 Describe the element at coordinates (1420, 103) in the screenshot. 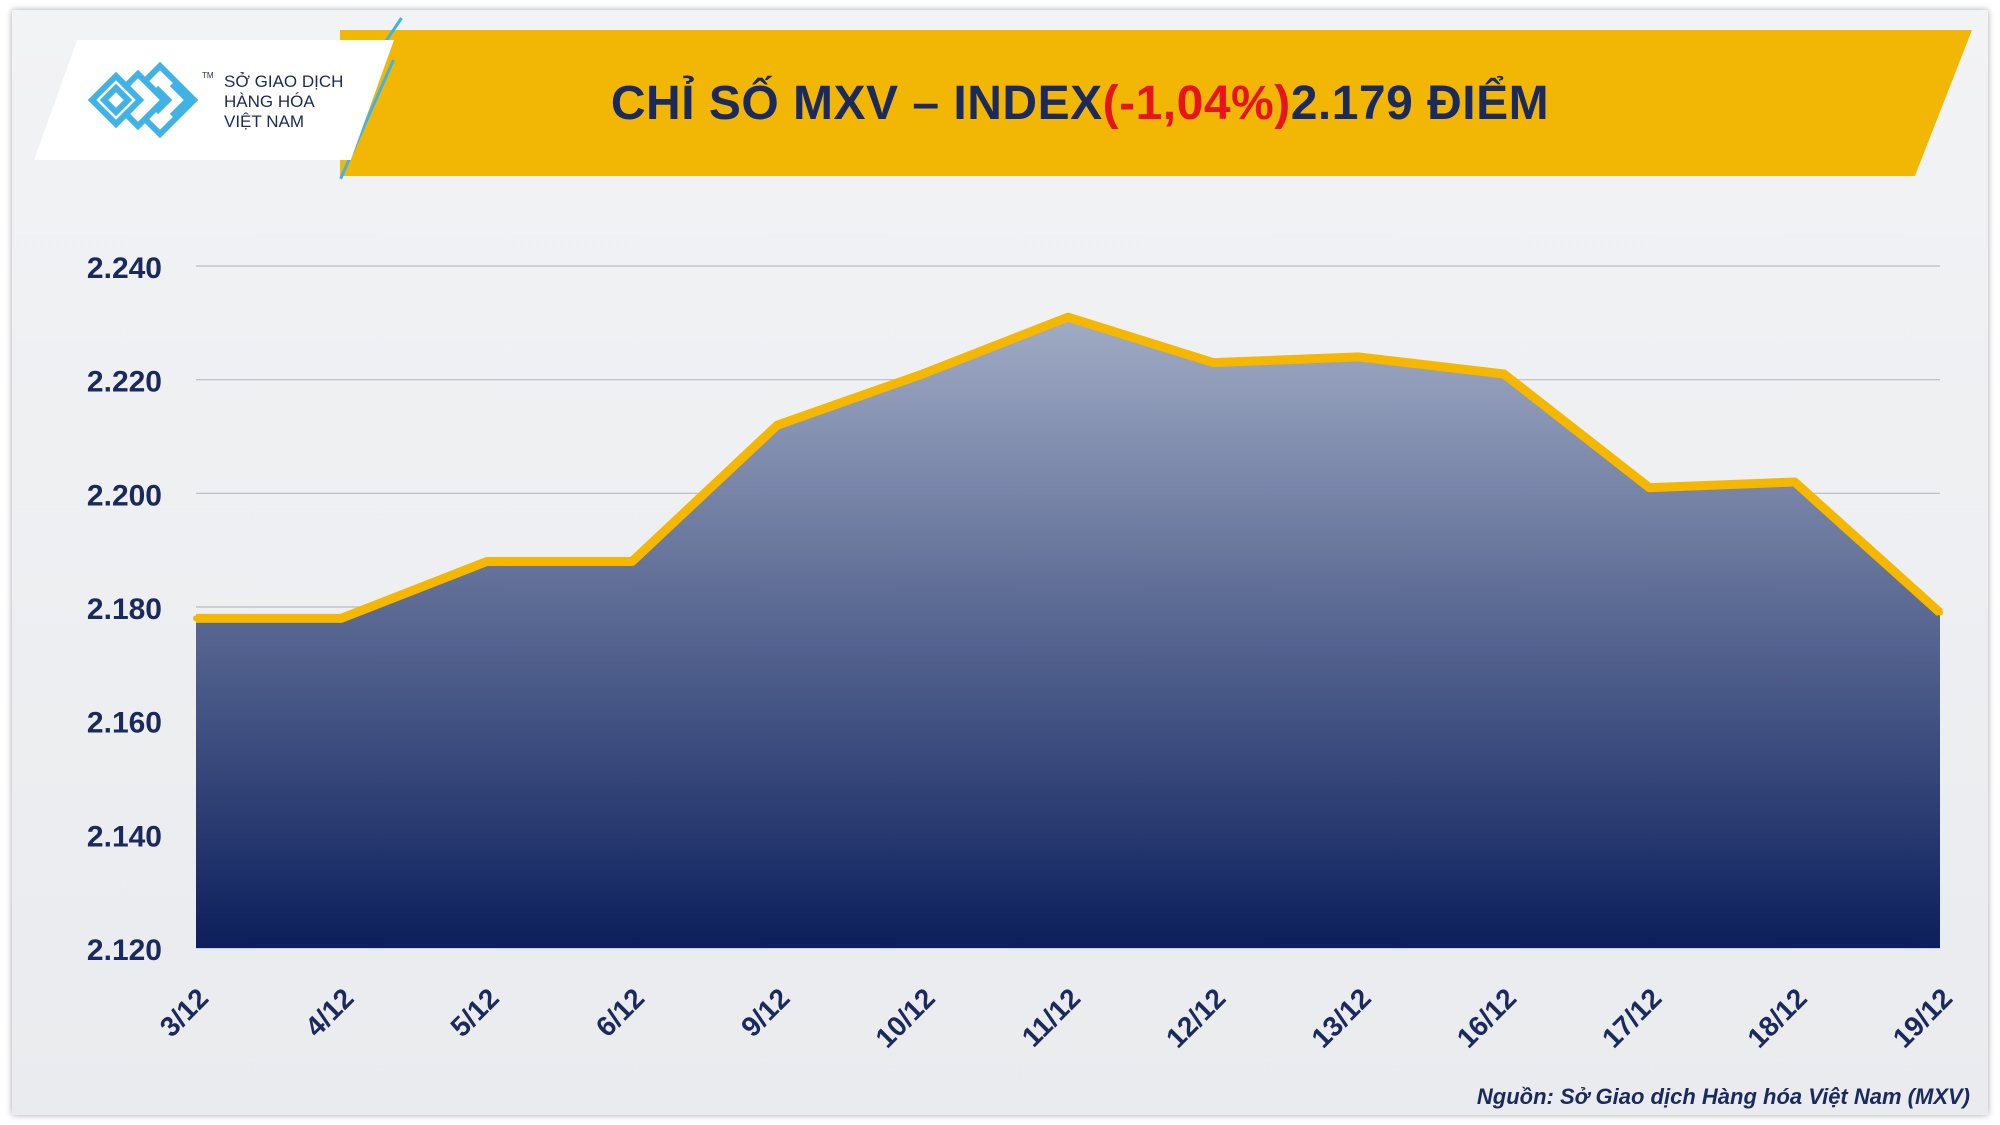

I see `title-suffix: 2.179 ĐIỂM` at that location.